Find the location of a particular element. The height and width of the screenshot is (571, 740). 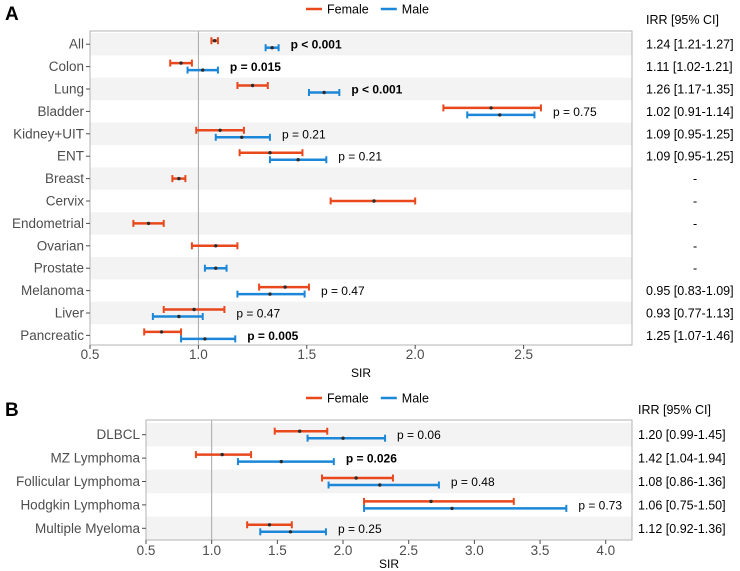

p-value: p = 0.21 is located at coordinates (304, 134).